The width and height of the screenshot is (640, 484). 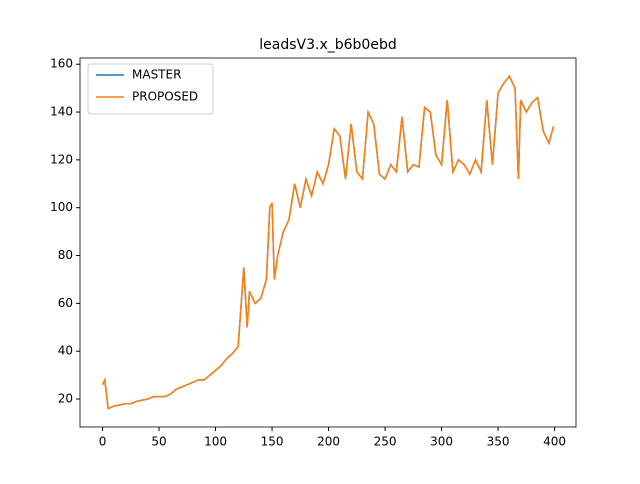 What do you see at coordinates (61, 112) in the screenshot?
I see `y-tick-label: 140` at bounding box center [61, 112].